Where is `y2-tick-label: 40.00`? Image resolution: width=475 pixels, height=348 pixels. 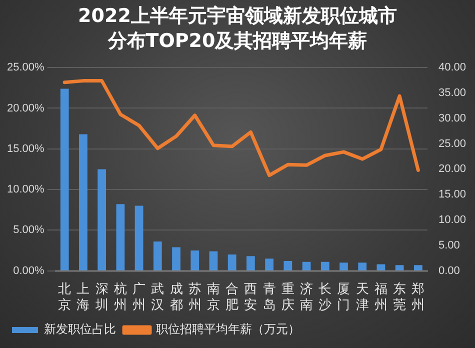 y2-tick-label: 40.00 is located at coordinates (452, 68).